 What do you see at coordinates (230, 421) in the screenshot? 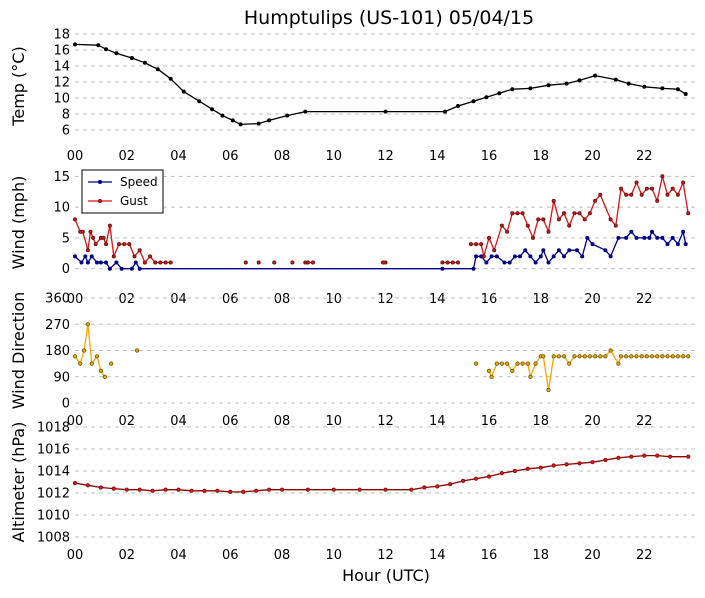
I see `direction-x-tick-label: 06` at bounding box center [230, 421].